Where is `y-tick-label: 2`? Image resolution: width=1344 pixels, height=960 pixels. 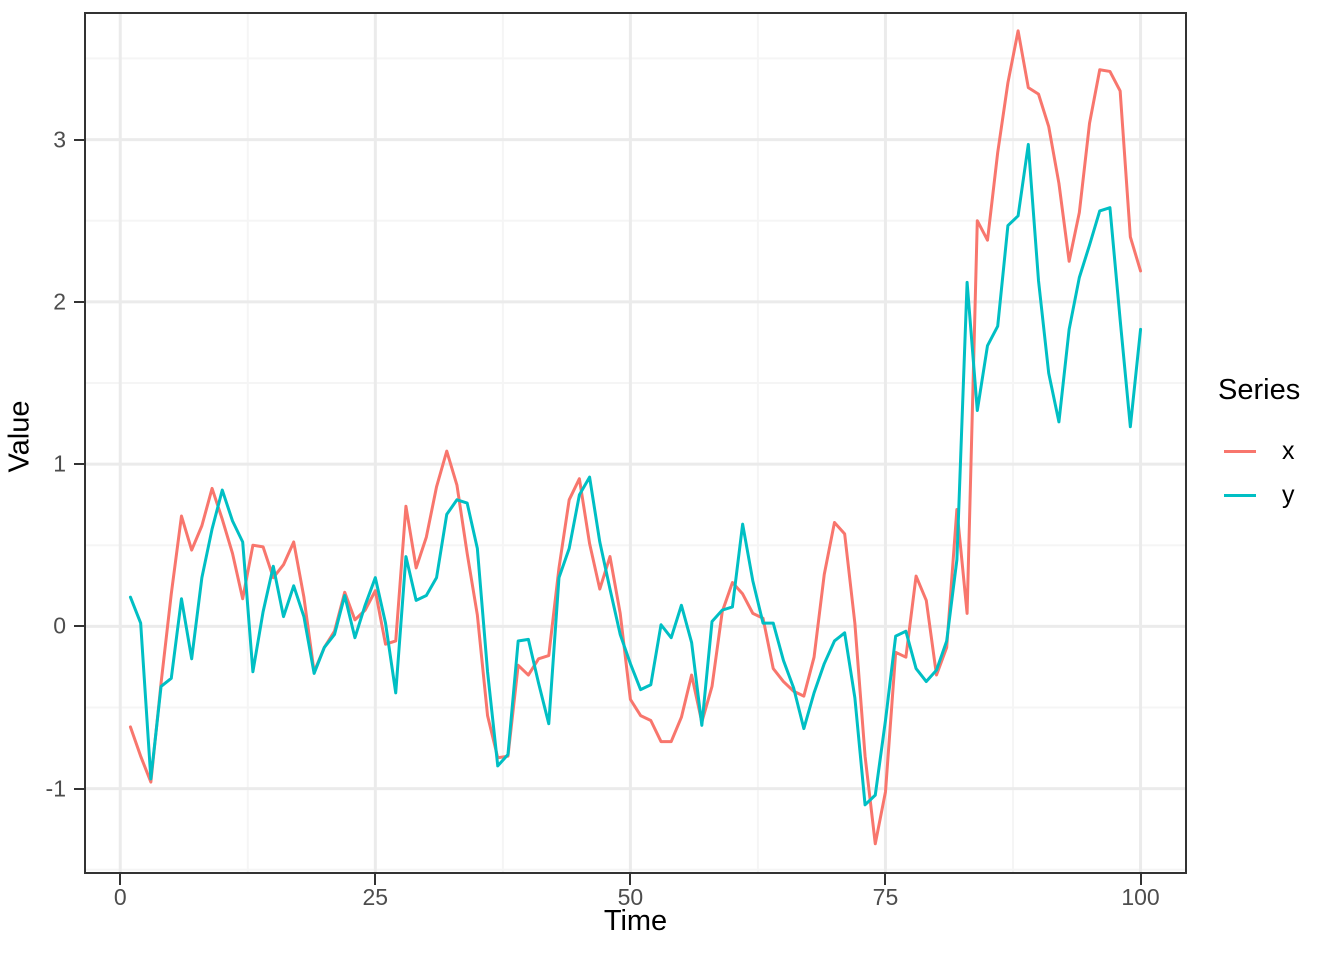
y-tick-label: 2 is located at coordinates (59, 301).